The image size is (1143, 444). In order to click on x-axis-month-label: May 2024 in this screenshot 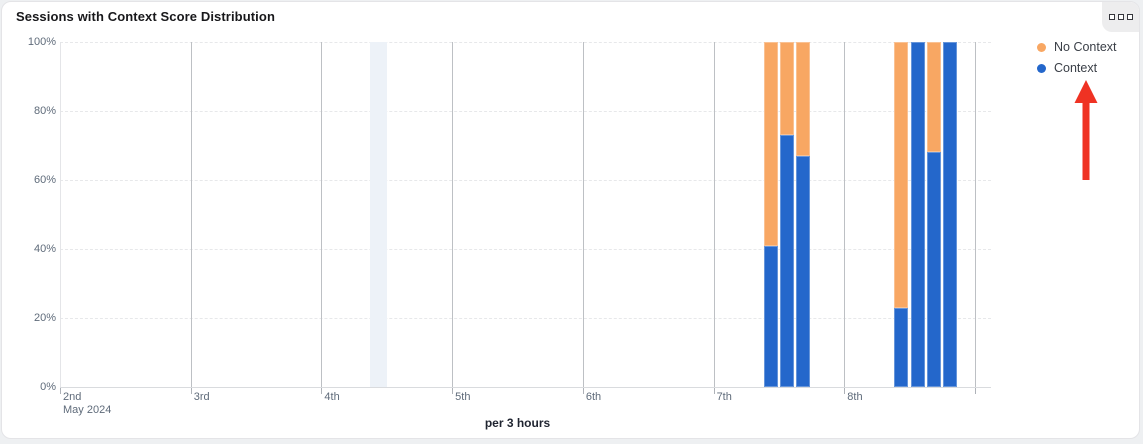, I will do `click(87, 410)`.